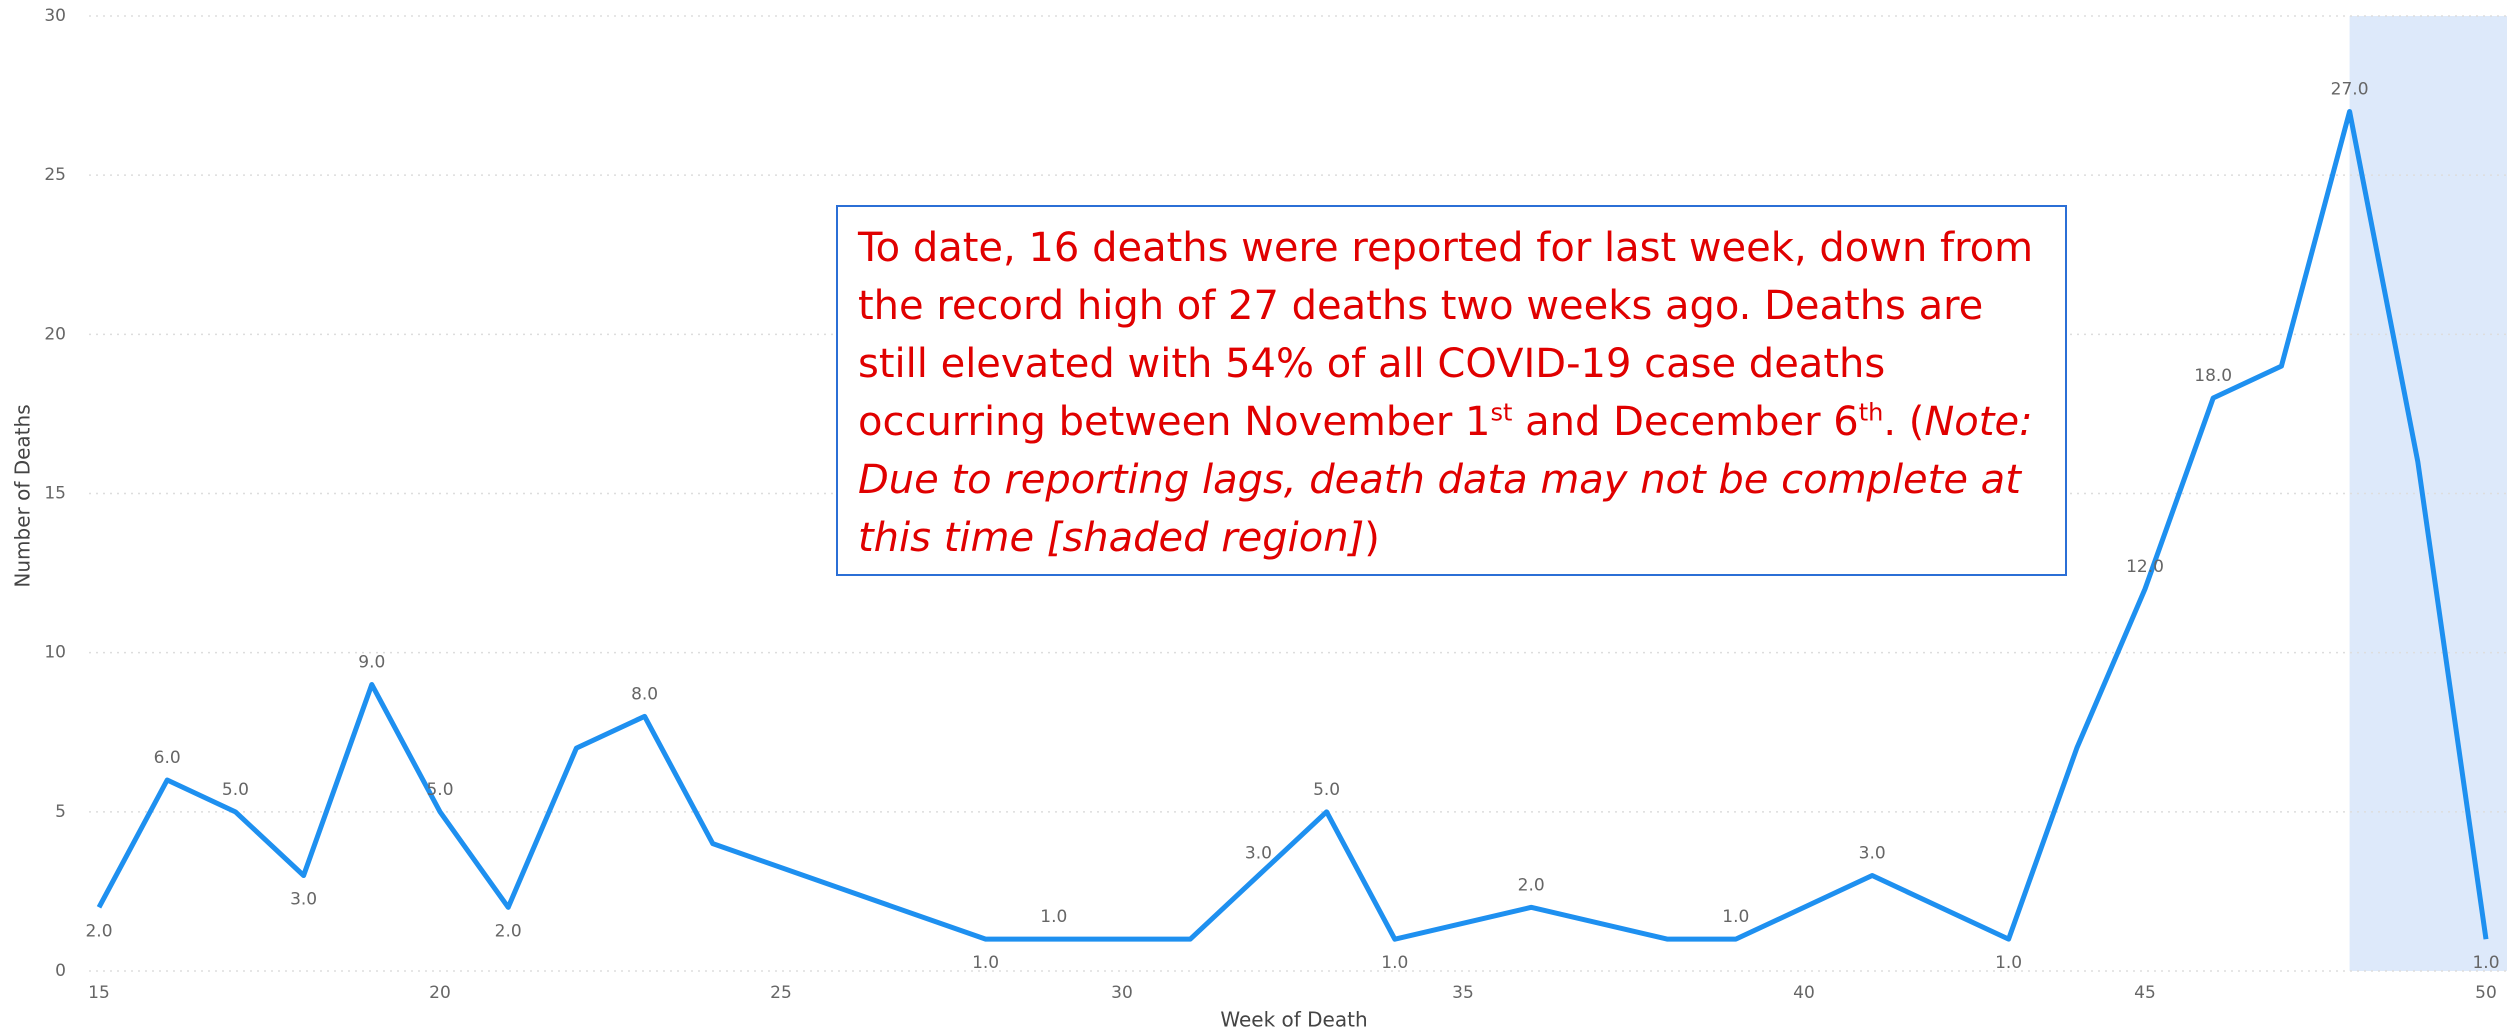 The width and height of the screenshot is (2507, 1035). Describe the element at coordinates (1804, 993) in the screenshot. I see `x-tick-label: 40` at that location.